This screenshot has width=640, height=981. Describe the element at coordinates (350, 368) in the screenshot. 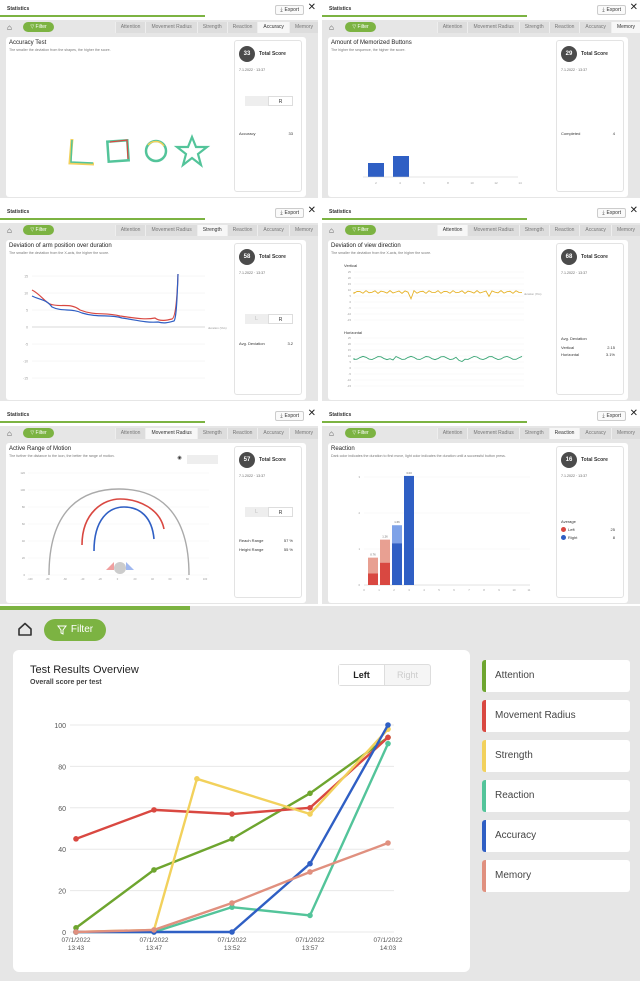

I see `y-tick: 0` at that location.